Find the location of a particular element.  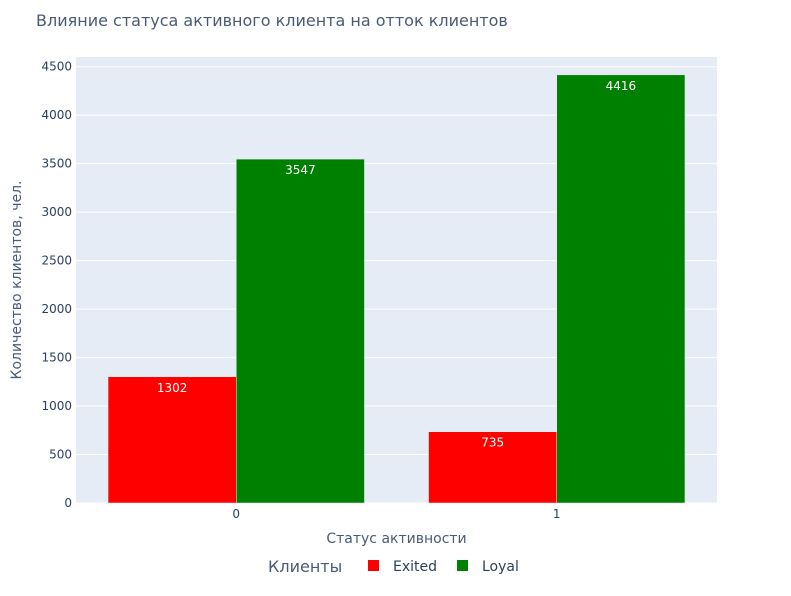

bar-value-label: 3547 is located at coordinates (300, 170).